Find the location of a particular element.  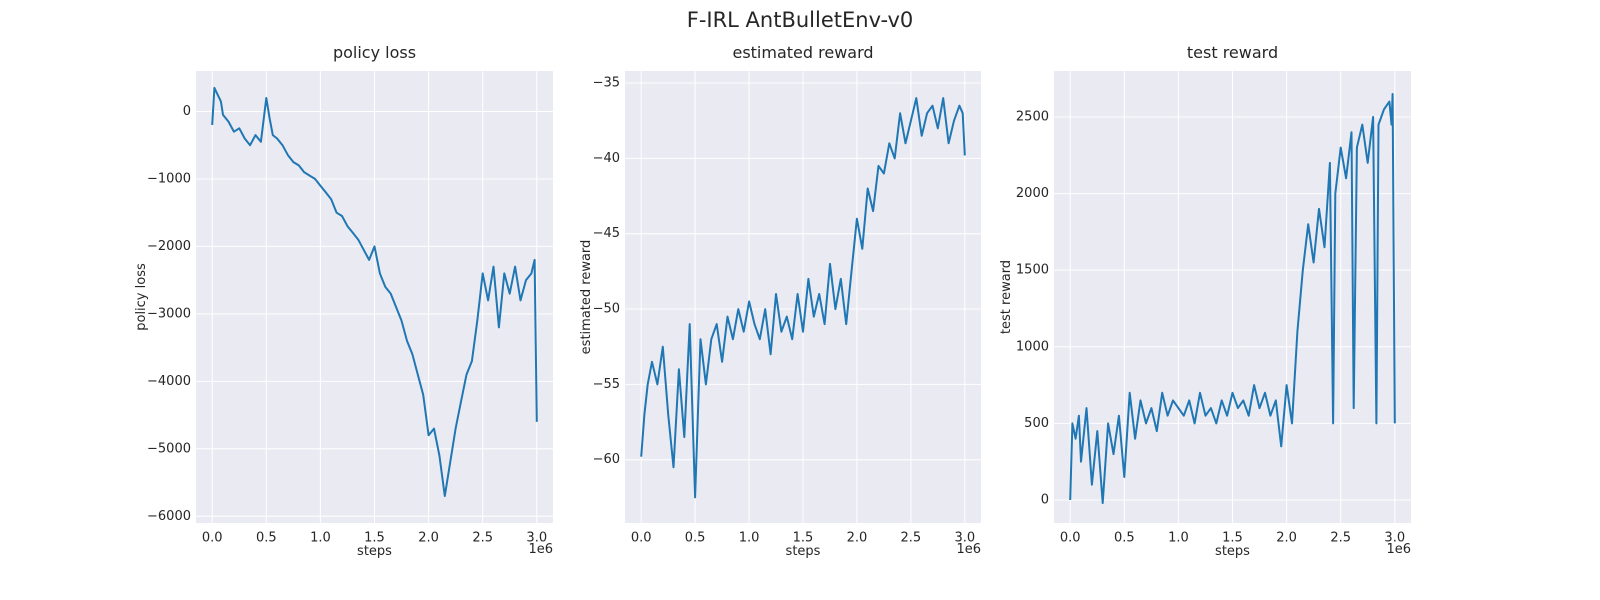

y-tick-label: −60 is located at coordinates (606, 459).